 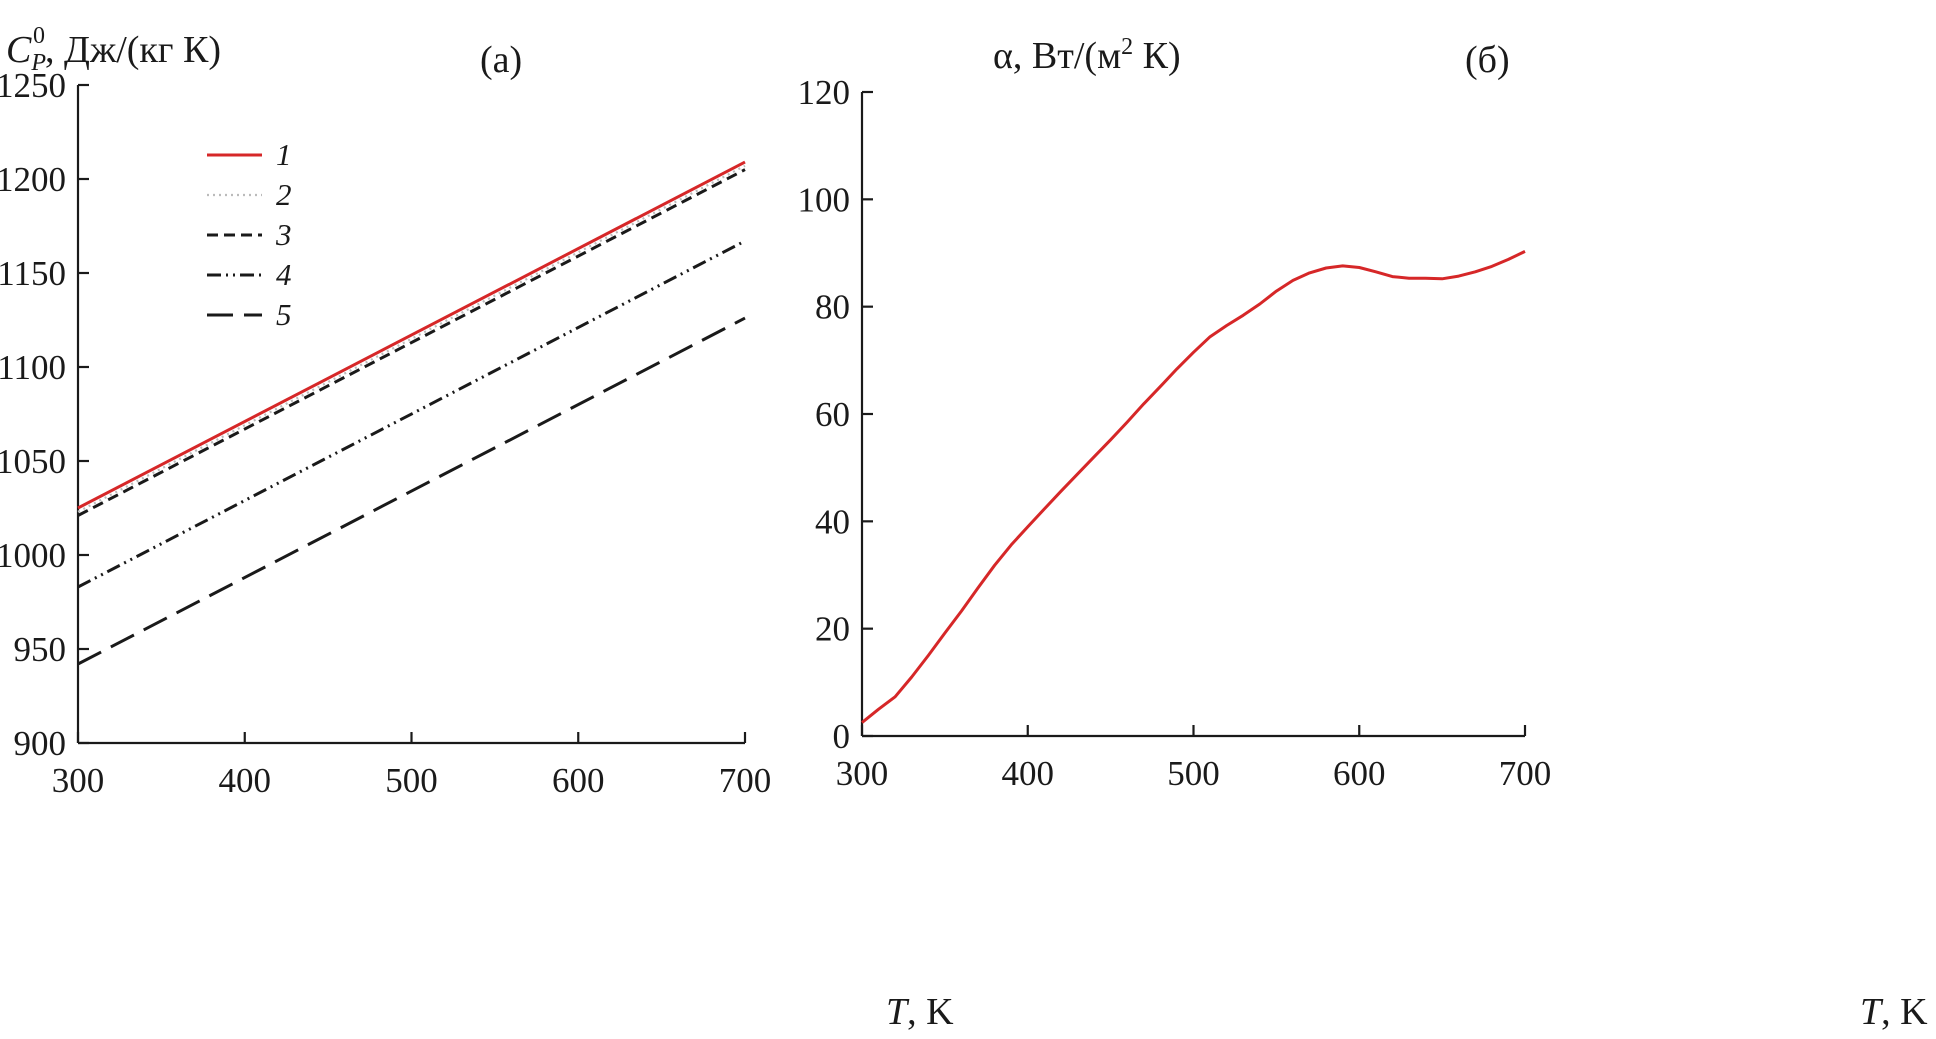 What do you see at coordinates (1487, 60) in the screenshot?
I see `panel-b-tag: (б)` at bounding box center [1487, 60].